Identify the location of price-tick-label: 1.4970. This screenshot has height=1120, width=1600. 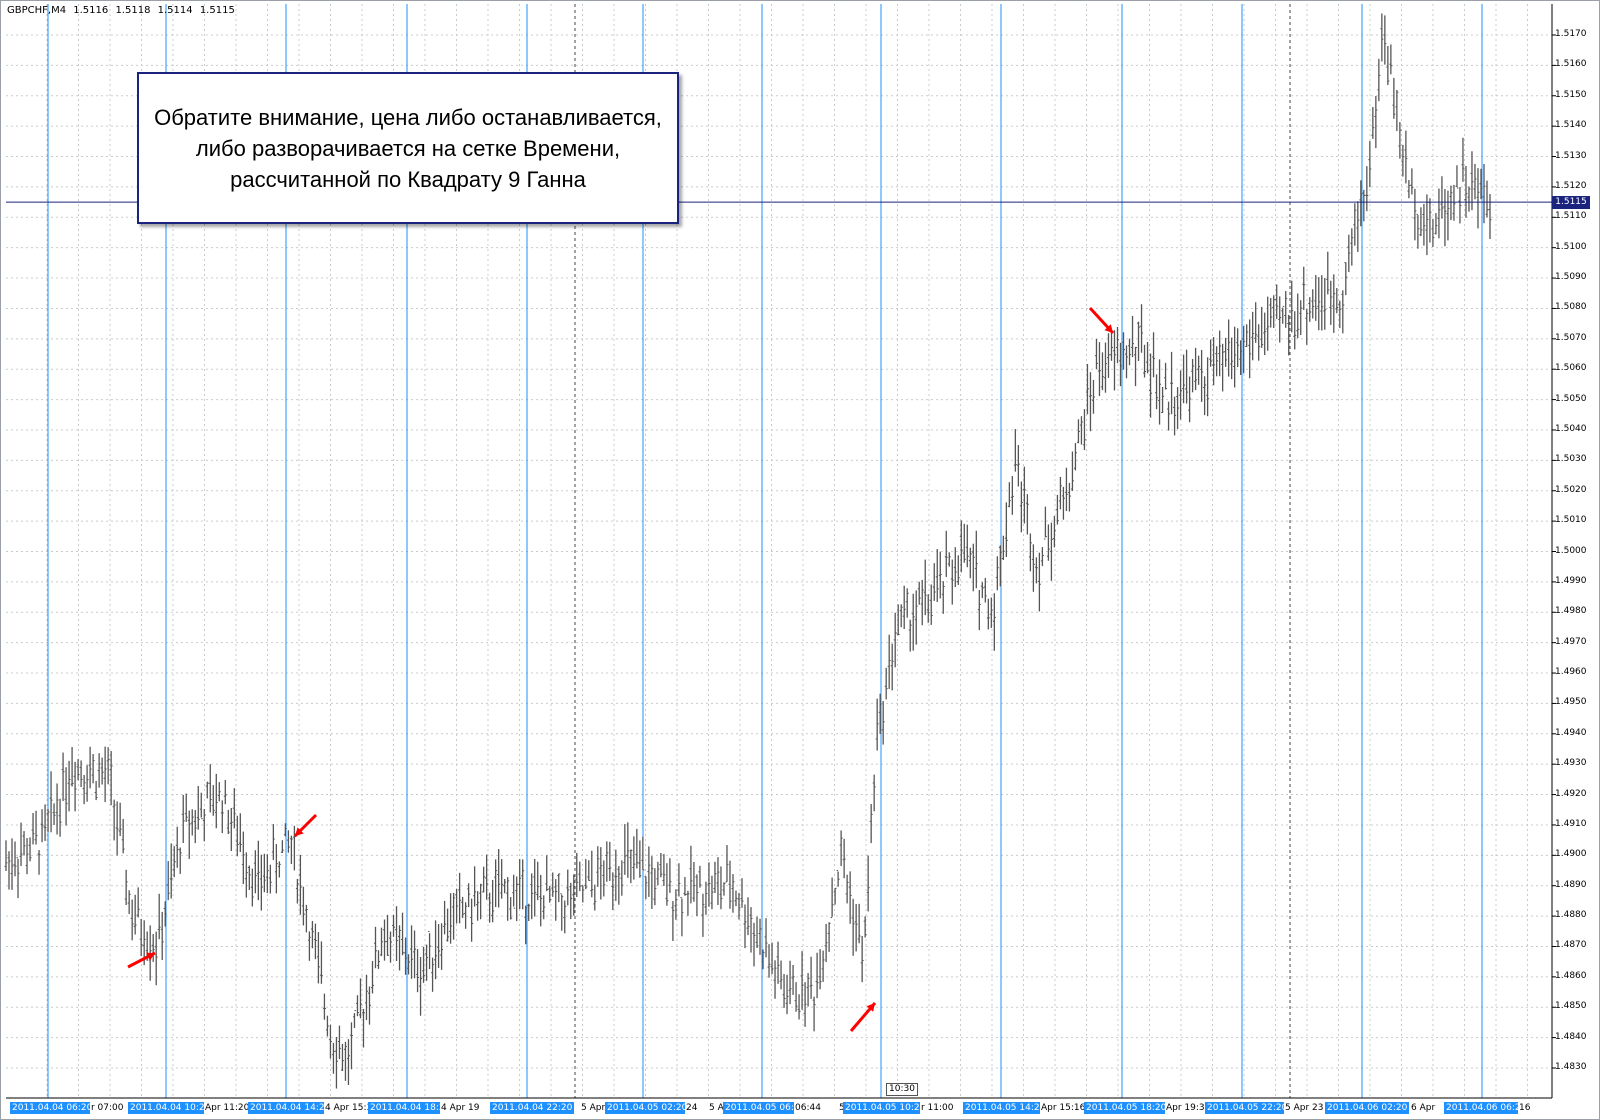
(1571, 641).